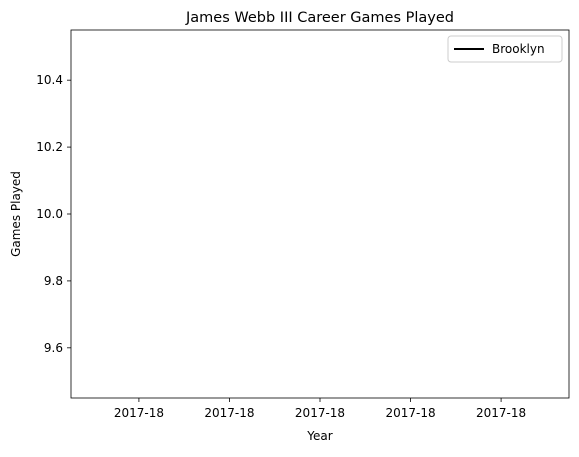 This screenshot has width=579, height=457. I want to click on x-axis-ticks: 2017-18 2017-18 2017-18 2017-18 2017-18, so click(320, 409).